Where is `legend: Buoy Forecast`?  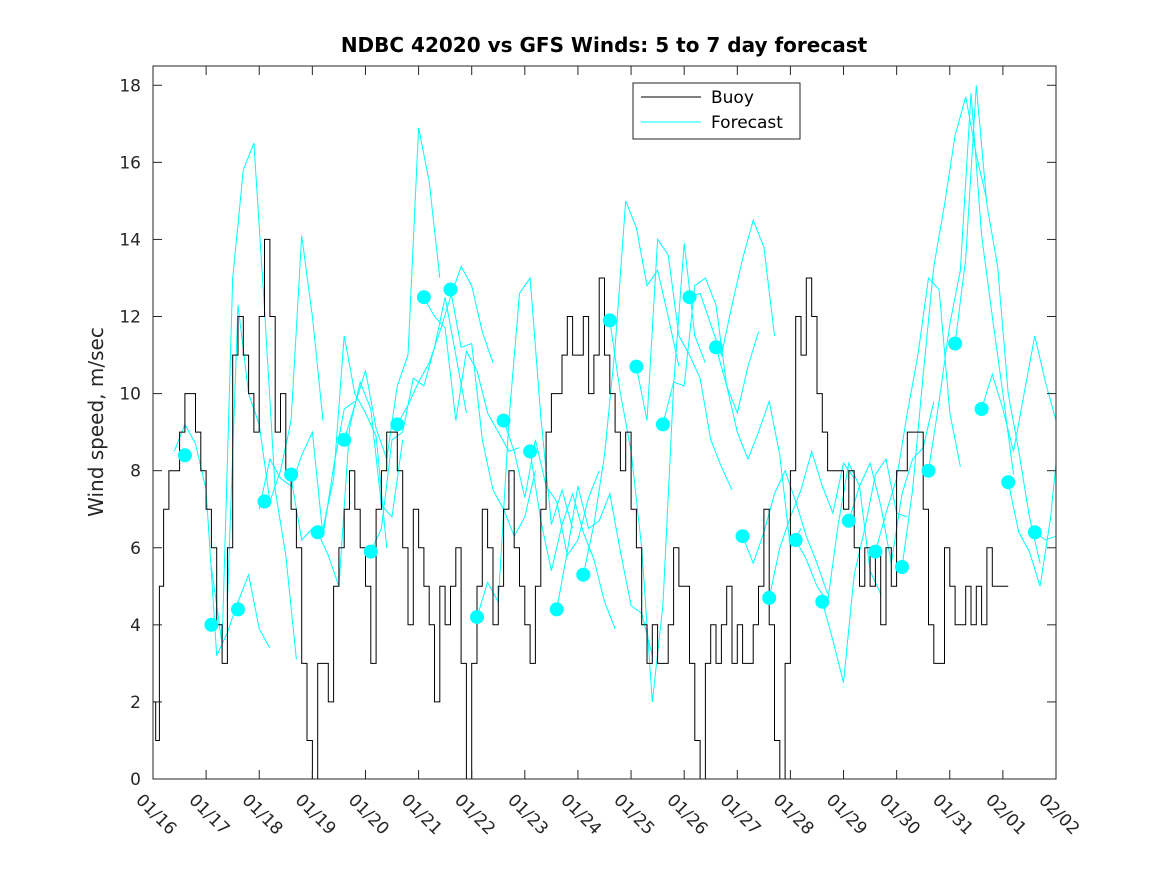
legend: Buoy Forecast is located at coordinates (716, 111).